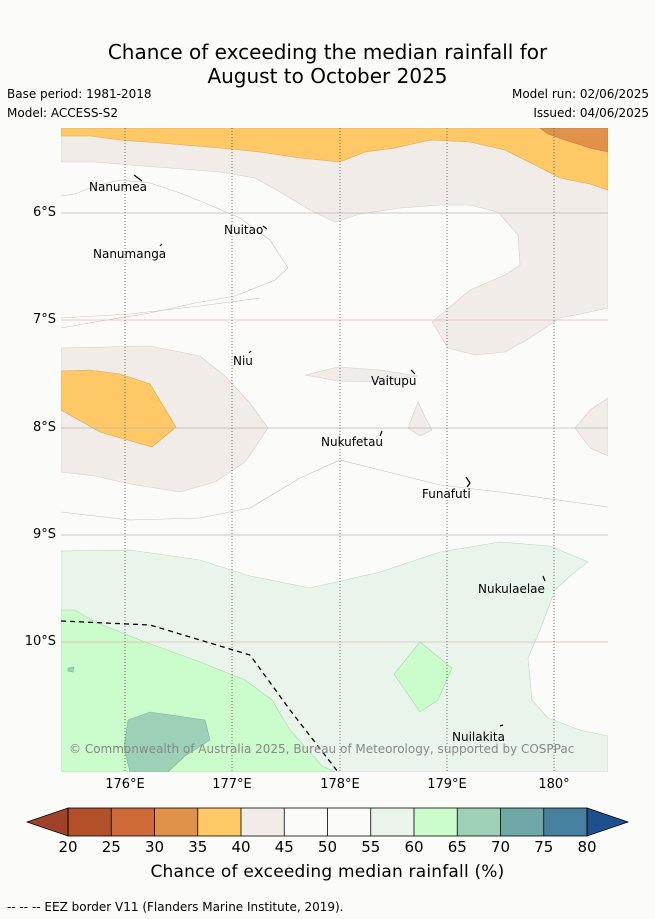 This screenshot has height=919, width=655. Describe the element at coordinates (63, 113) in the screenshot. I see `model-name: Model: ACCESS-S2` at that location.